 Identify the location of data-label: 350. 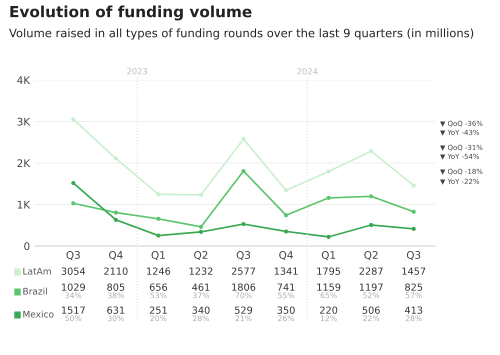
(286, 310).